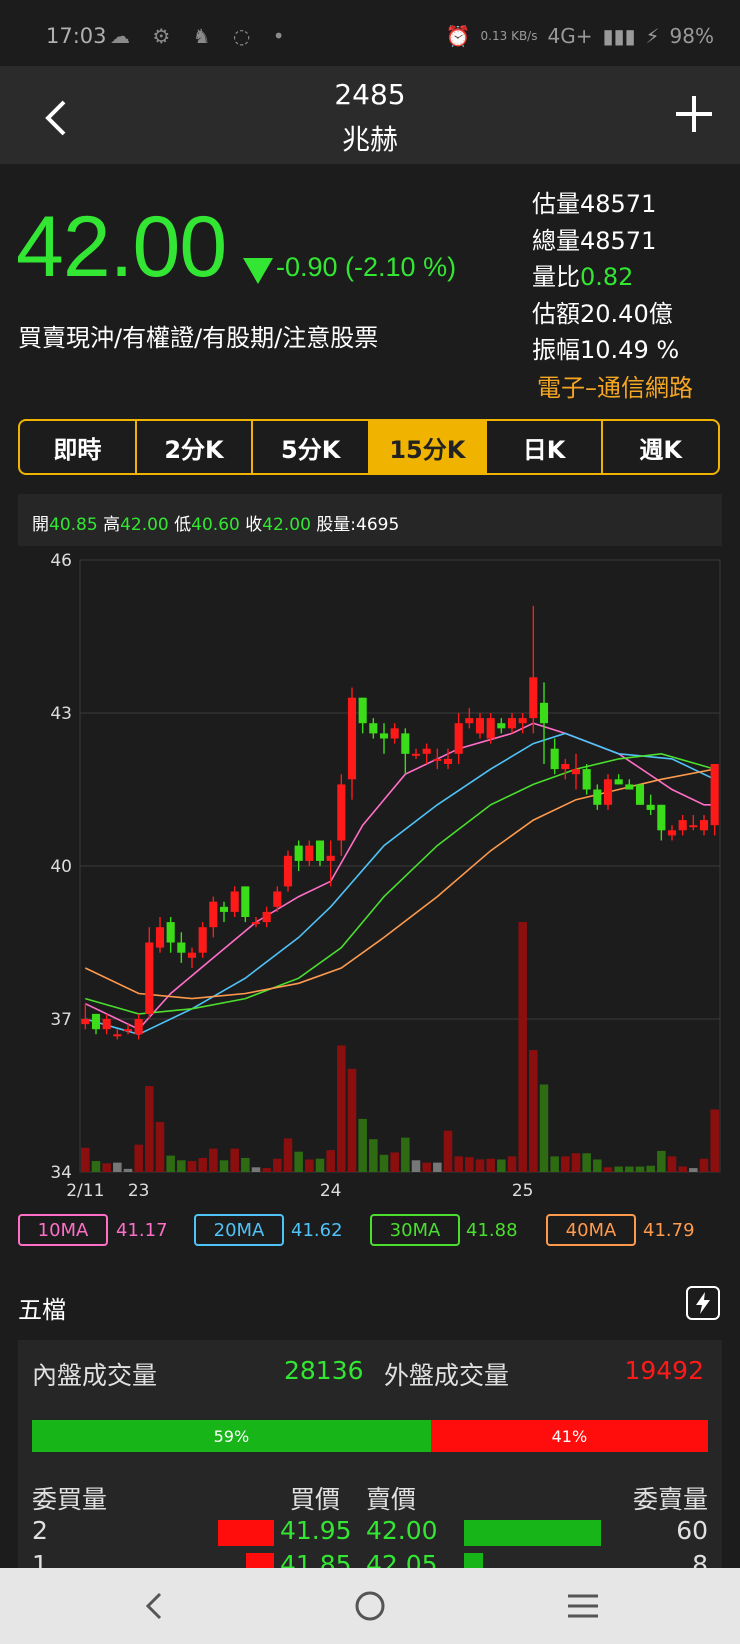 This screenshot has width=740, height=1644. What do you see at coordinates (239, 1230) in the screenshot?
I see `ma20-label: 20MA` at bounding box center [239, 1230].